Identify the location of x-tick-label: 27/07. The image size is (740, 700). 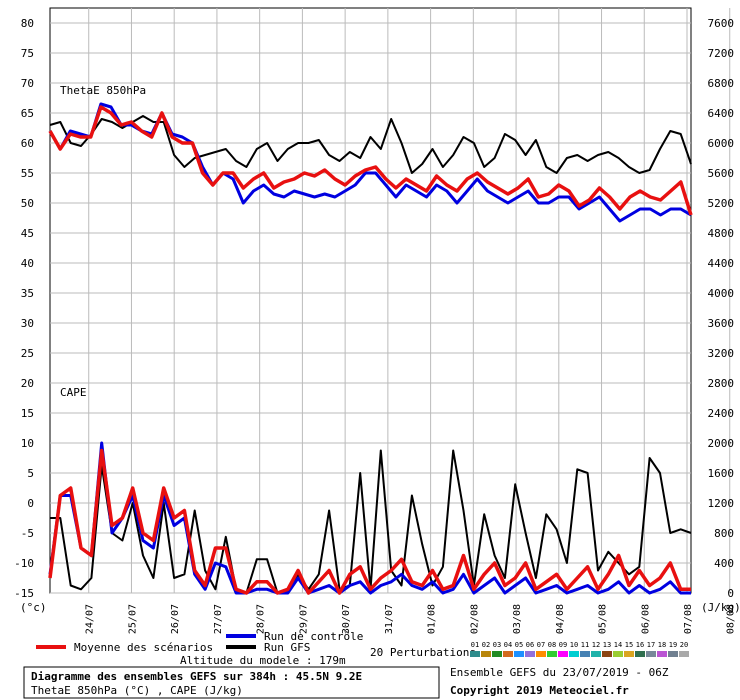
(218, 619).